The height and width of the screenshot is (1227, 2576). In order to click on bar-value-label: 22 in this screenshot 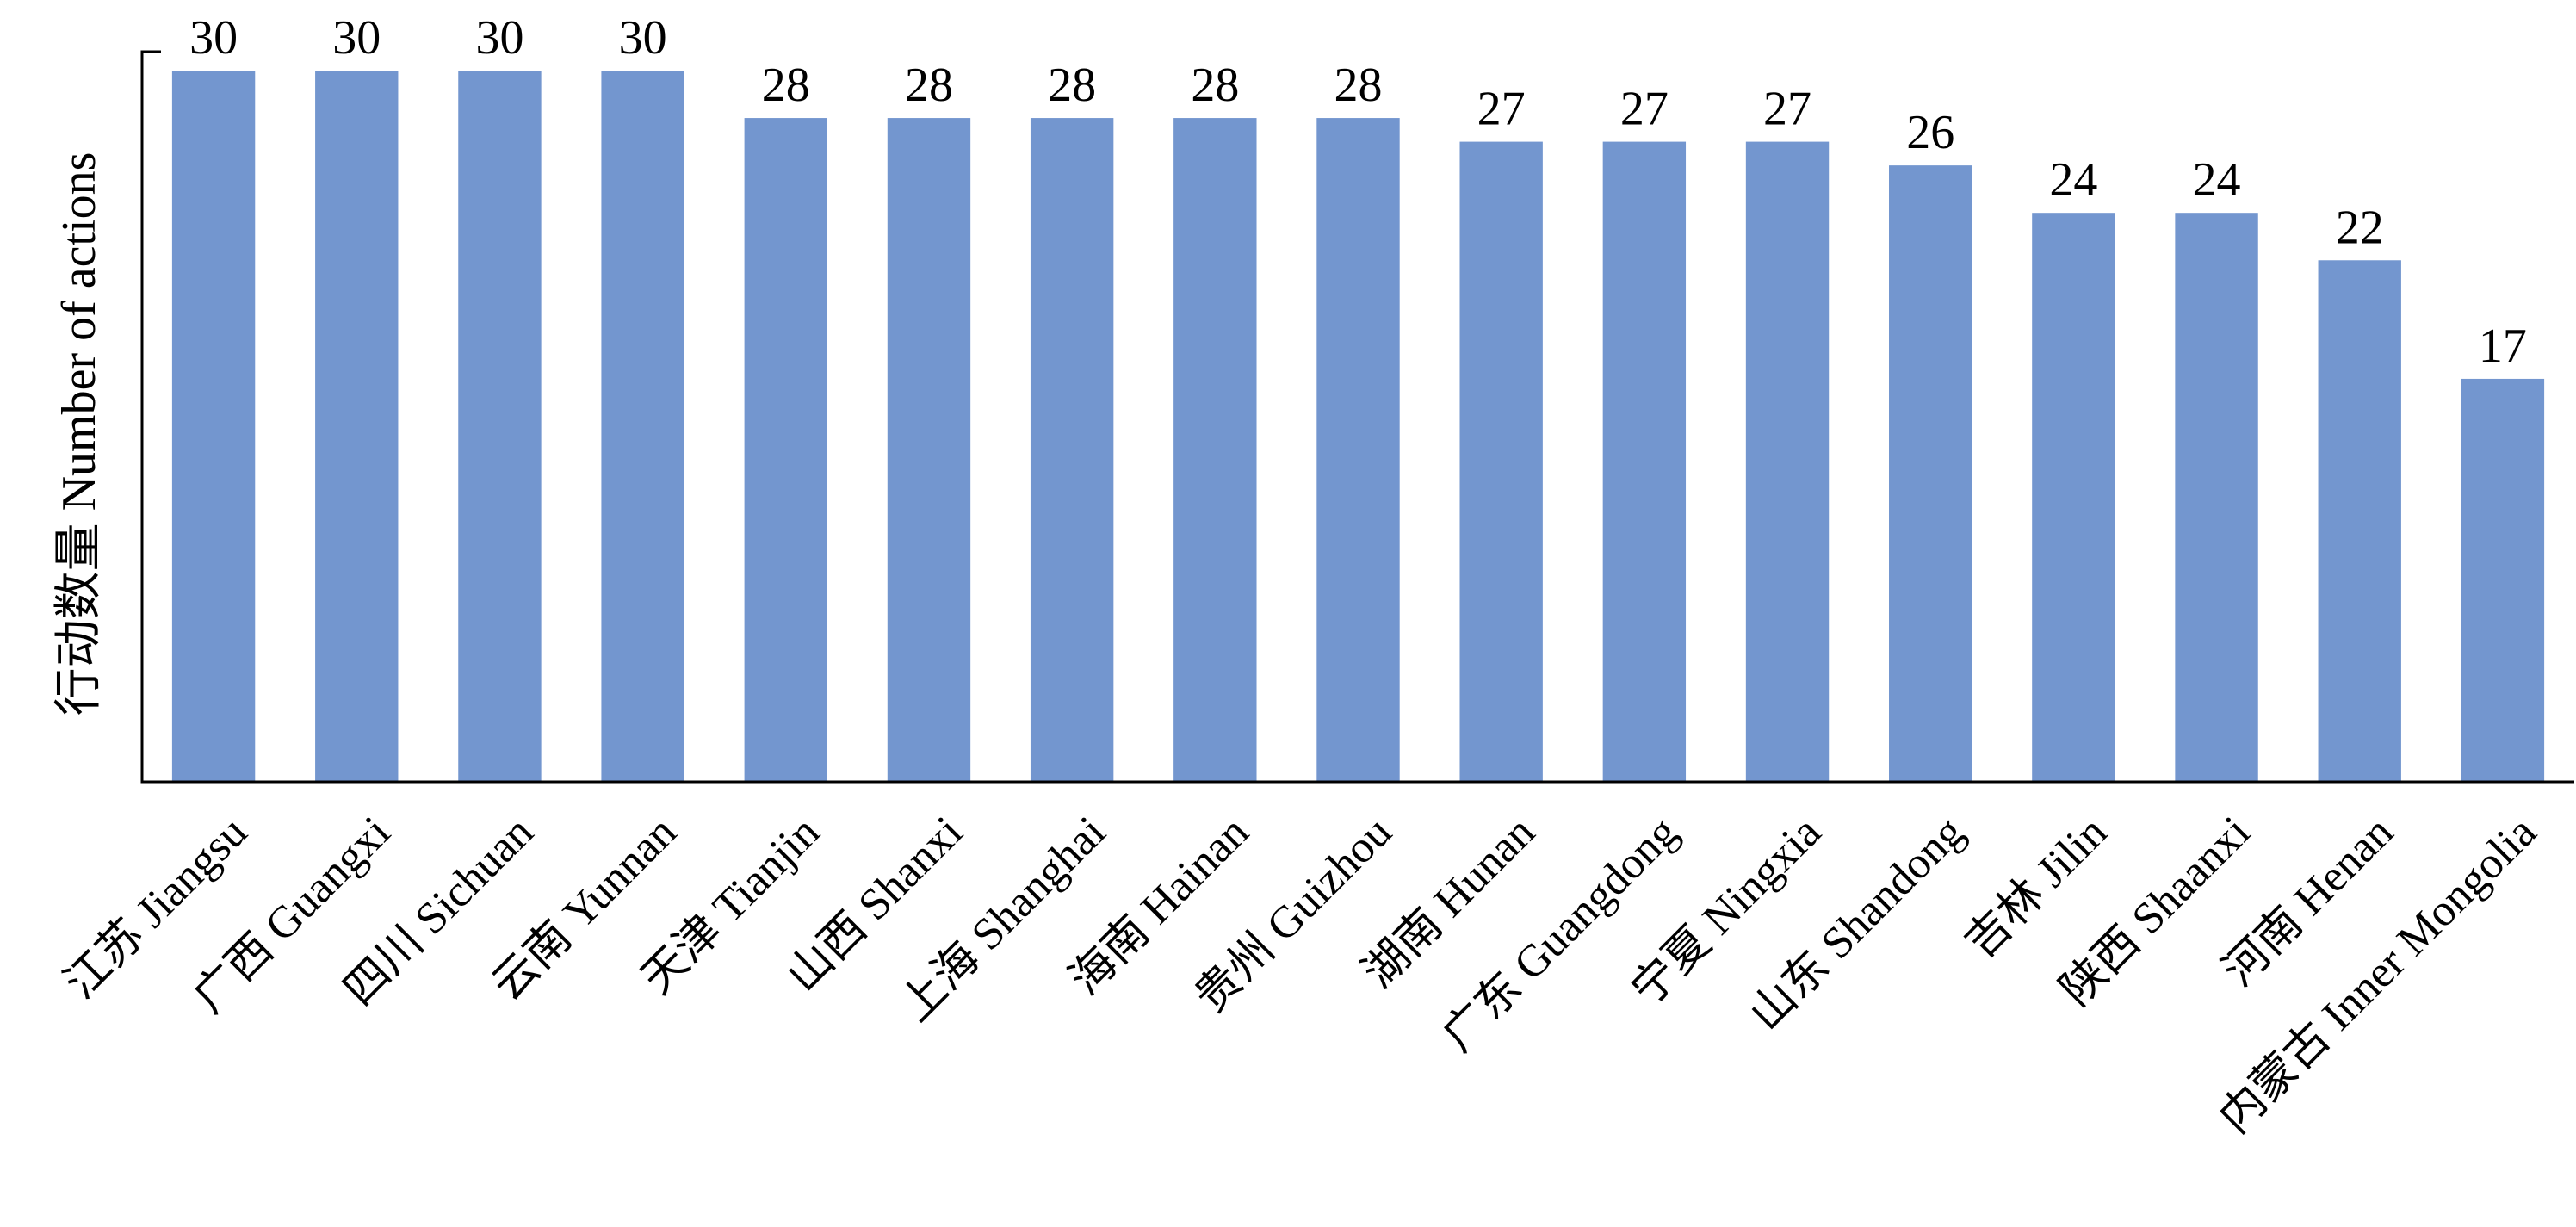, I will do `click(2360, 227)`.